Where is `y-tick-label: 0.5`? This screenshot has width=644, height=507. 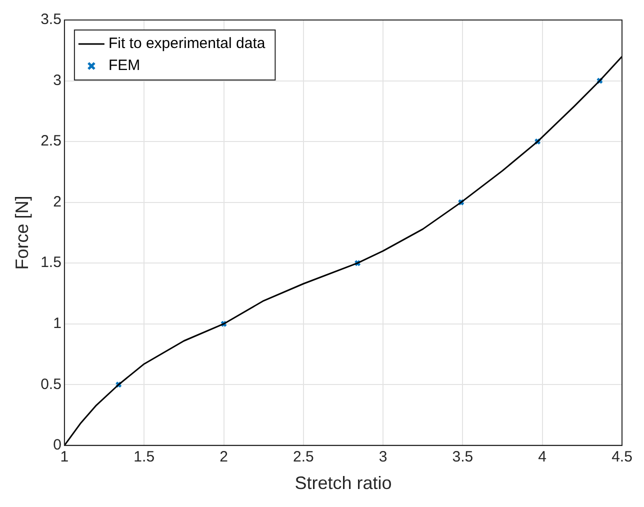
y-tick-label: 0.5 is located at coordinates (51, 384).